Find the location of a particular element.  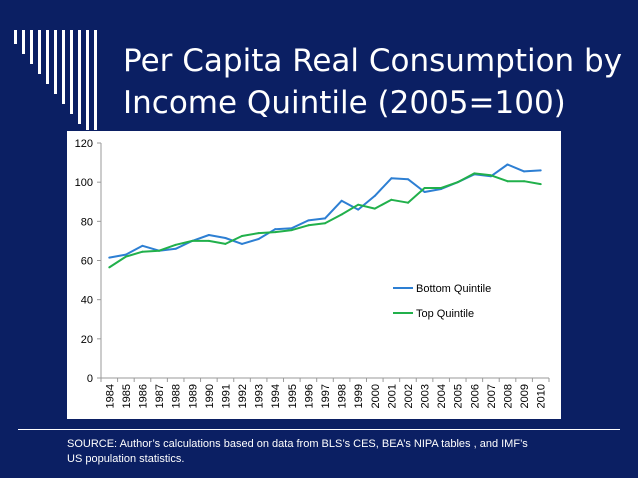

divider-line is located at coordinates (319, 429).